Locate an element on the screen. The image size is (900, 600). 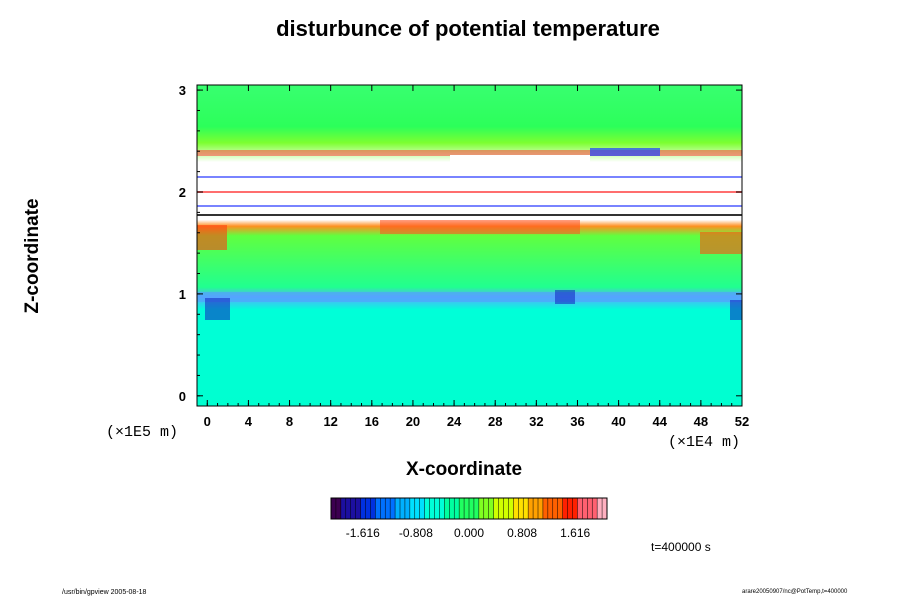
x-tick-label: 40 is located at coordinates (618, 421).